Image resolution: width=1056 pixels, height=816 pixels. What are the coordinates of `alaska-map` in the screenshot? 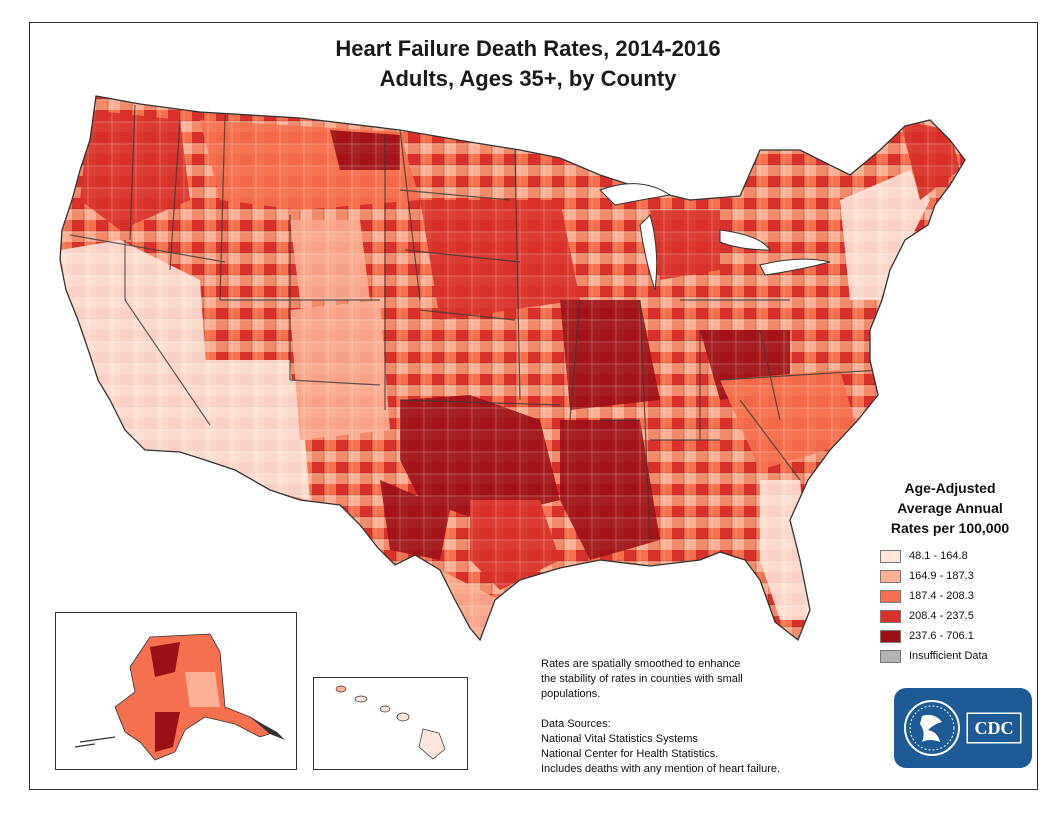 It's located at (179, 697).